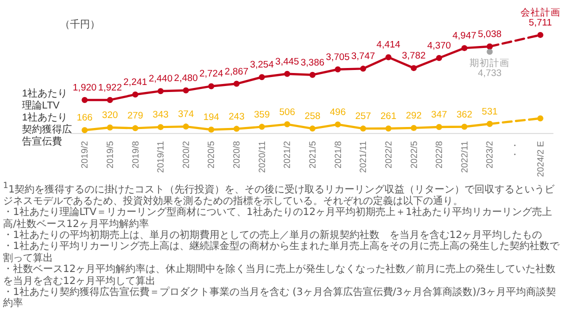  Describe the element at coordinates (287, 62) in the screenshot. I see `data-label: 3,445` at that location.